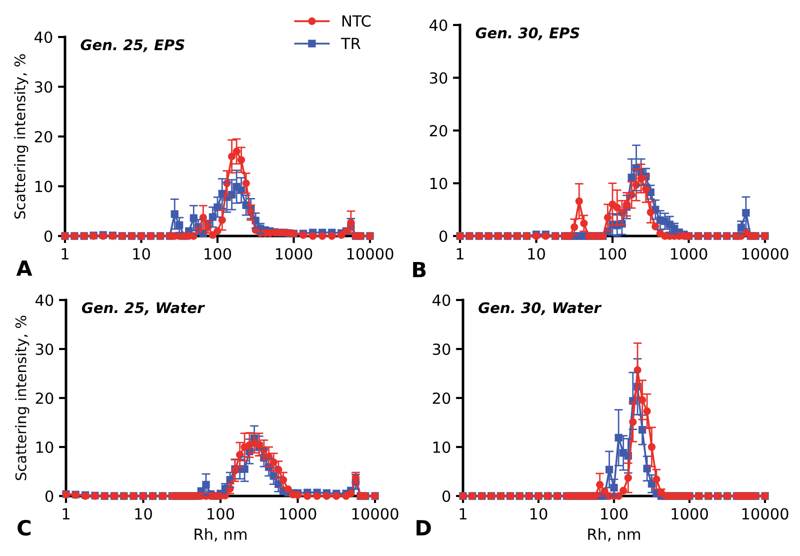  Describe the element at coordinates (350, 43) in the screenshot. I see `legend-label: TR` at that location.